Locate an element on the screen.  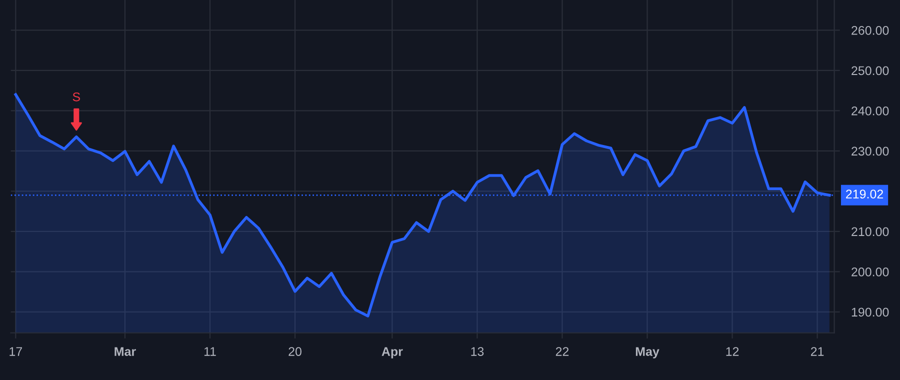
y-tick-label: 240.00 is located at coordinates (870, 111).